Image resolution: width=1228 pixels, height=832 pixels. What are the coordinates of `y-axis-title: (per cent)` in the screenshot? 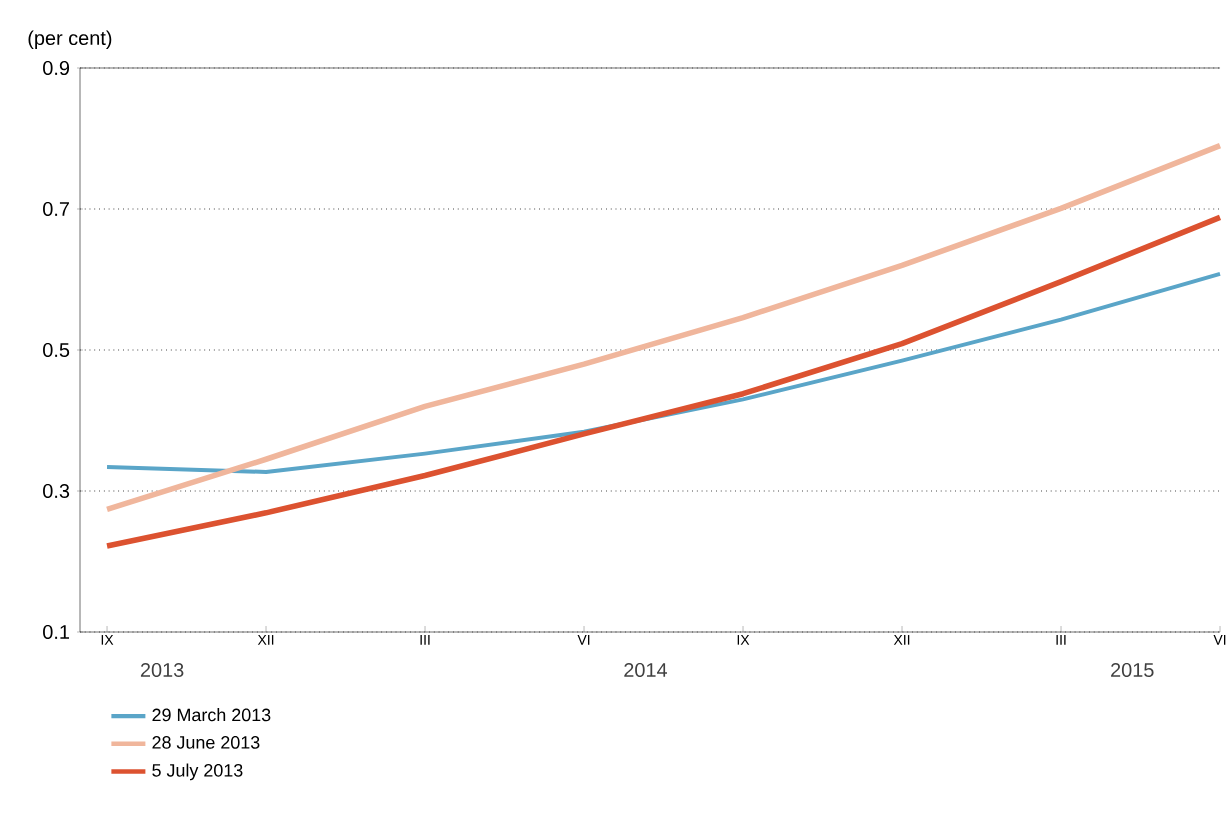 It's located at (70, 39).